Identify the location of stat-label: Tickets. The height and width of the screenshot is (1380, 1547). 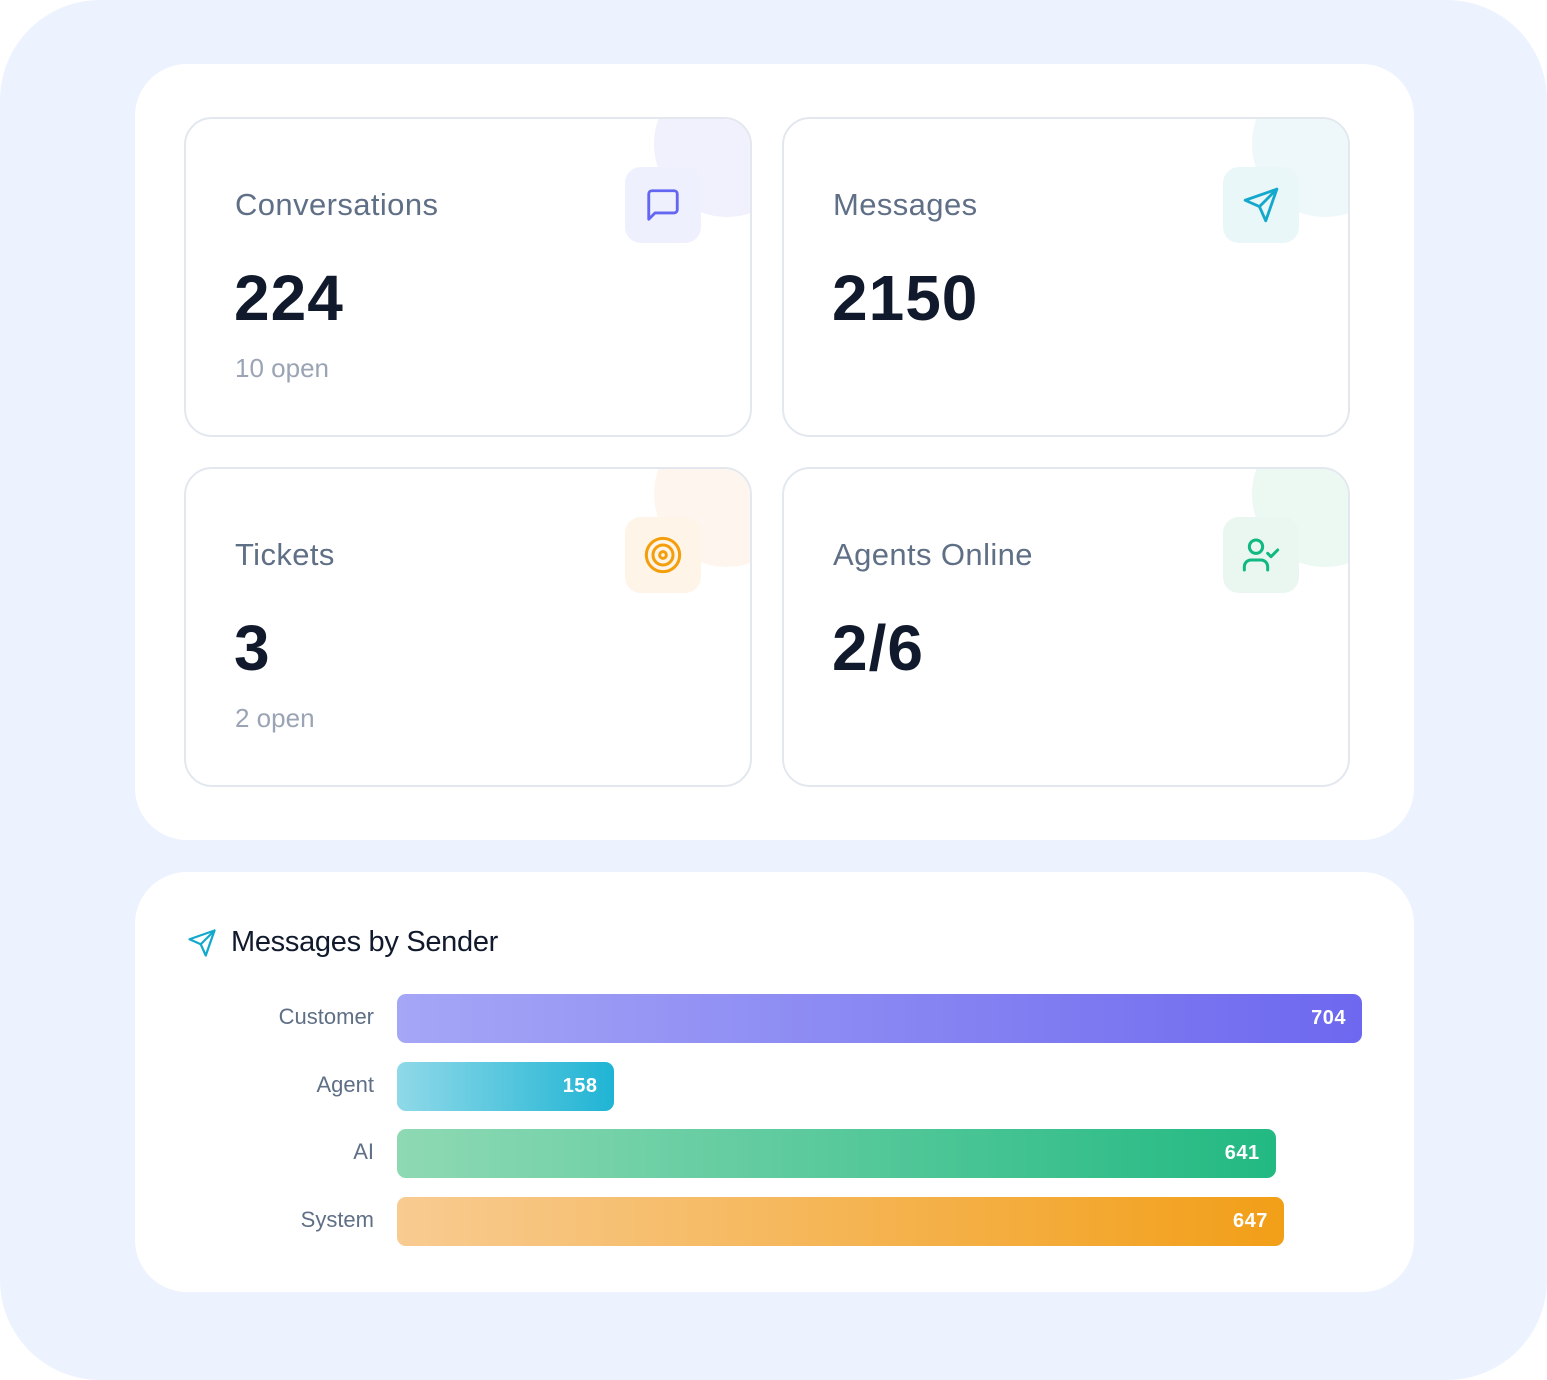
(285, 554).